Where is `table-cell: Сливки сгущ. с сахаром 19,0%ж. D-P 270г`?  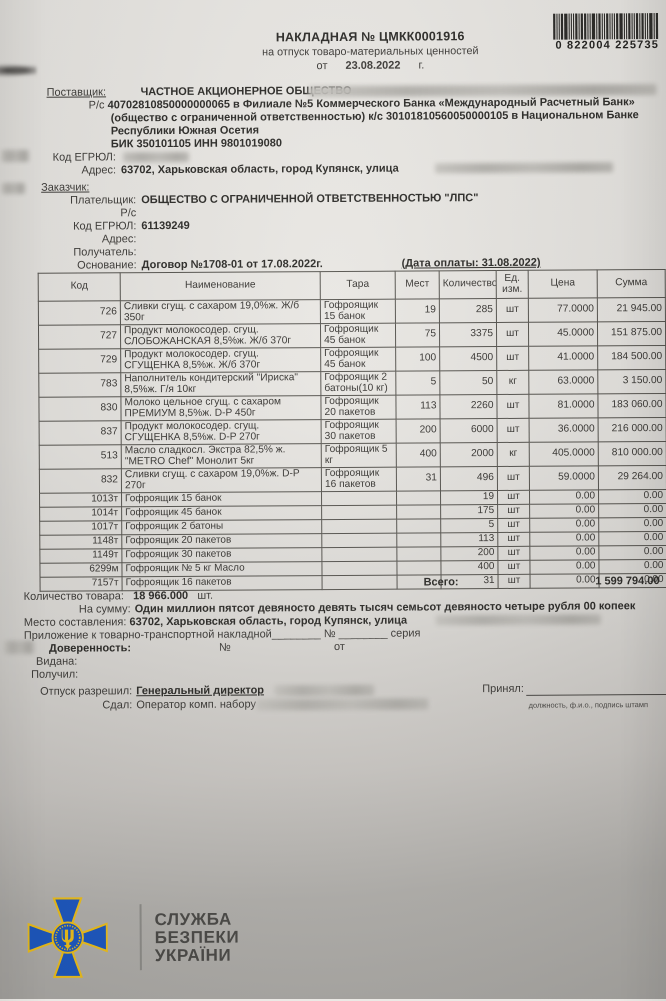
table-cell: Сливки сгущ. с сахаром 19,0%ж. D-P 270г is located at coordinates (221, 480).